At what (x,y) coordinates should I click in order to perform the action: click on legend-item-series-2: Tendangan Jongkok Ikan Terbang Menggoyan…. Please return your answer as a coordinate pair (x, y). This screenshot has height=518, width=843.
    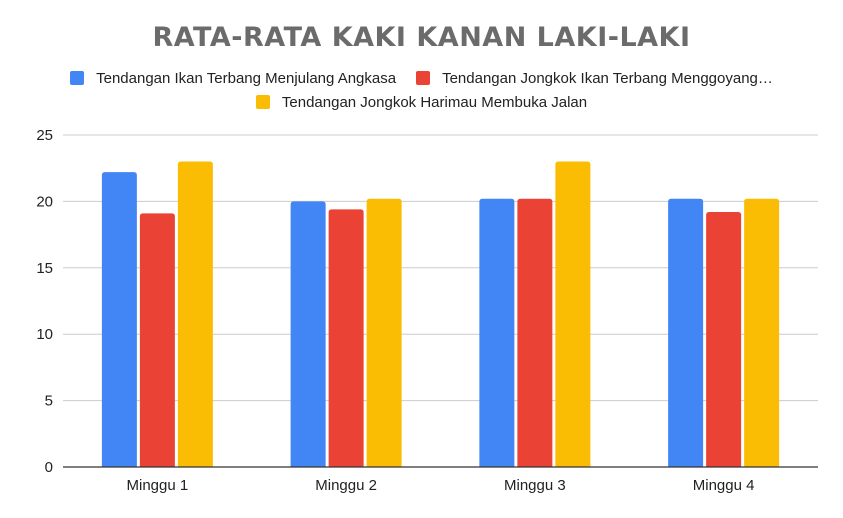
    Looking at the image, I should click on (594, 78).